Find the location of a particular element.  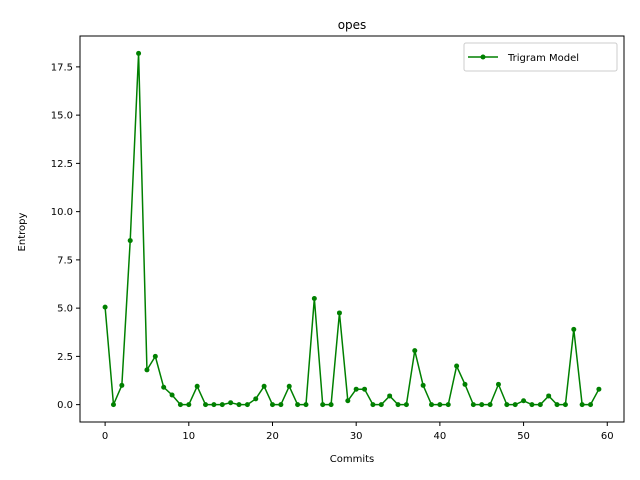

y-tick-label: 10.0 is located at coordinates (62, 212).